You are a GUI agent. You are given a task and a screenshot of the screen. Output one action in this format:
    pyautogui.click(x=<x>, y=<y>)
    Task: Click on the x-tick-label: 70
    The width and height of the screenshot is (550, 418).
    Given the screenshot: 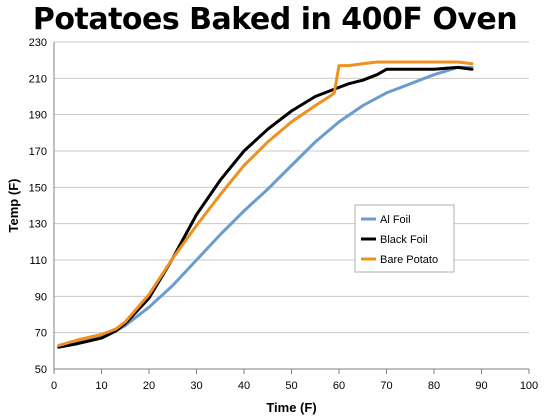 What is the action you would take?
    pyautogui.click(x=386, y=386)
    